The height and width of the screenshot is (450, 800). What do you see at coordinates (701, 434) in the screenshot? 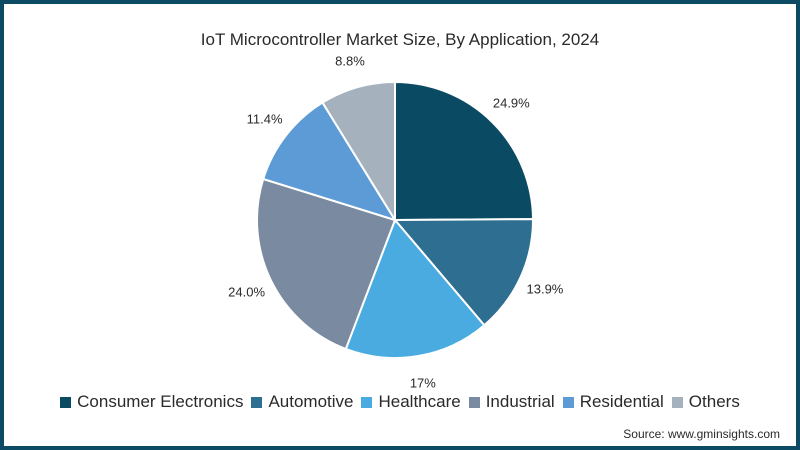
I see `source-note: Source: www.gminsights.com` at bounding box center [701, 434].